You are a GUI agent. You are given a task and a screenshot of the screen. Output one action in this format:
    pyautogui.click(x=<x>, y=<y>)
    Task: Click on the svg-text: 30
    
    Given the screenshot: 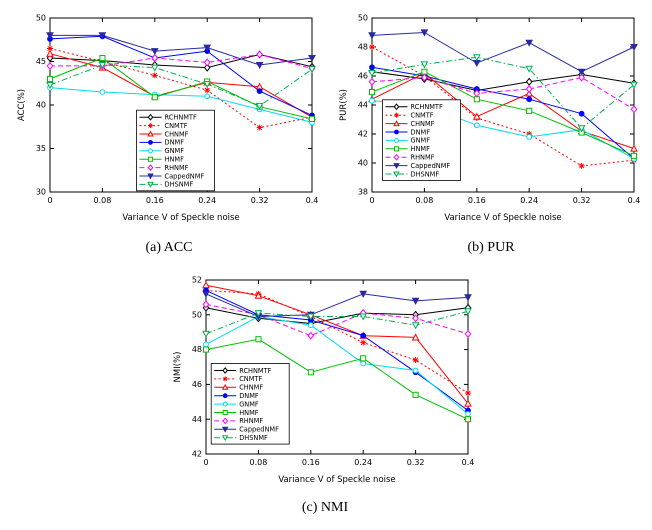 What is the action you would take?
    pyautogui.click(x=41, y=192)
    